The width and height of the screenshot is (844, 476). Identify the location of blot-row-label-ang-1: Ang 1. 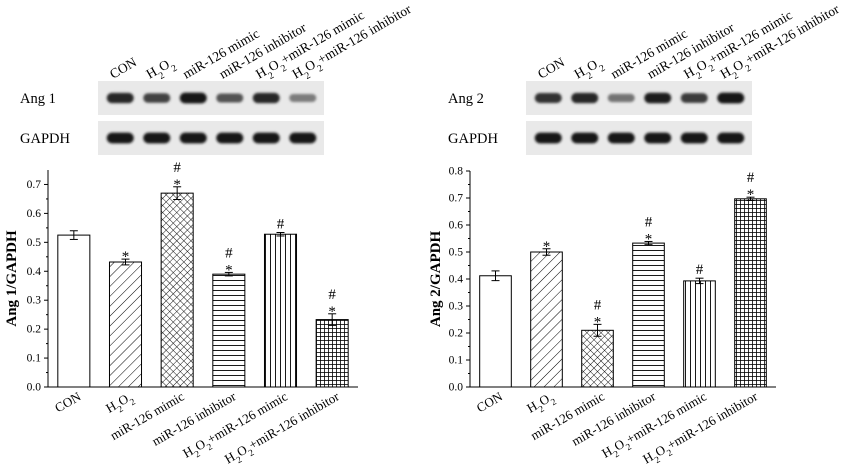
(38, 99).